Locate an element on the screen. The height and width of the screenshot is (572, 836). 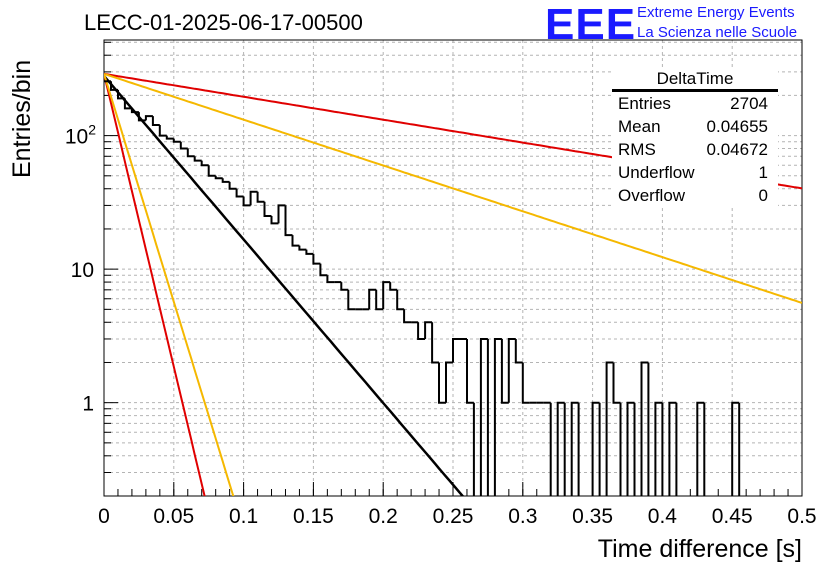
x-tick-label: 0.05 is located at coordinates (173, 516).